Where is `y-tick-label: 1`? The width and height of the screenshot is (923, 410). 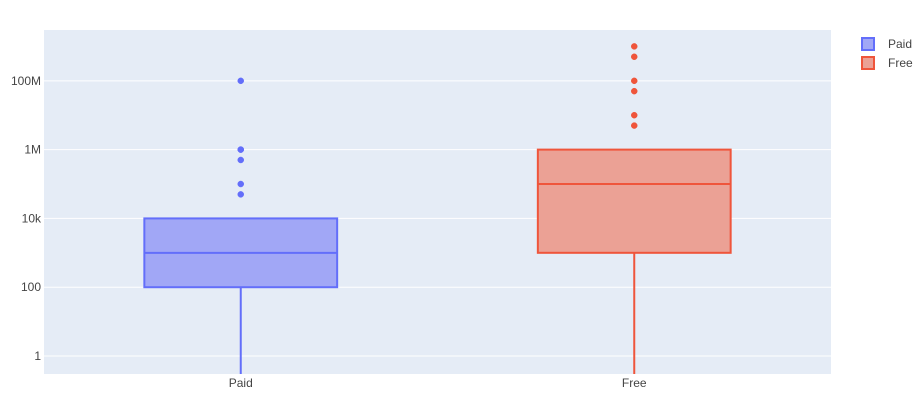 y-tick-label: 1 is located at coordinates (37, 356).